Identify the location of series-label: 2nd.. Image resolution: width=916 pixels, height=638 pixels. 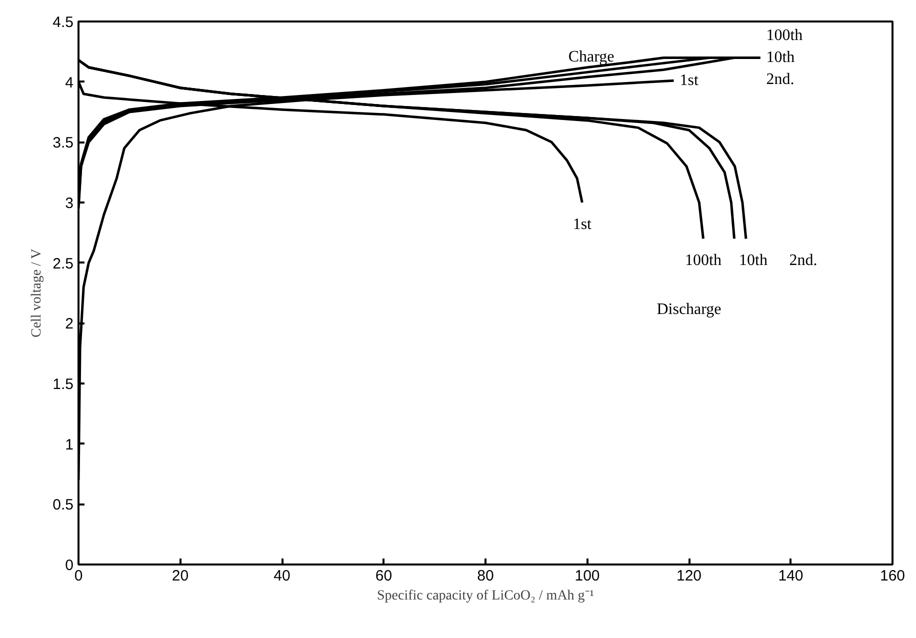
(780, 79).